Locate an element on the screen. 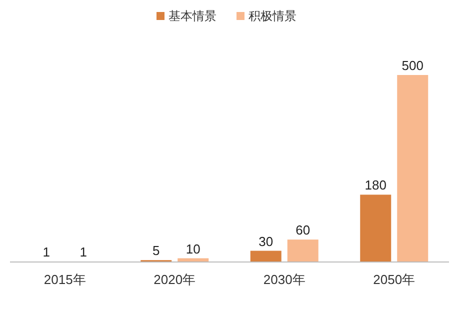 Image resolution: width=457 pixels, height=318 pixels. x-tick-label: 2020年 is located at coordinates (175, 279).